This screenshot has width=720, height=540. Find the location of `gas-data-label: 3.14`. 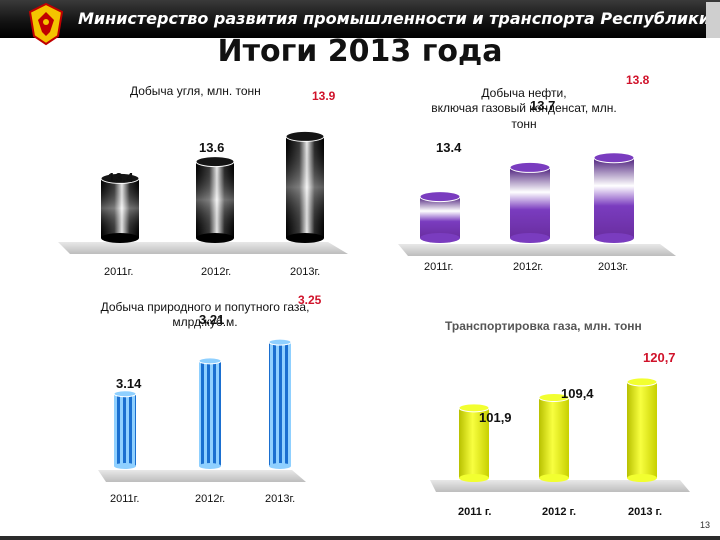

gas-data-label: 3.14 is located at coordinates (129, 383).